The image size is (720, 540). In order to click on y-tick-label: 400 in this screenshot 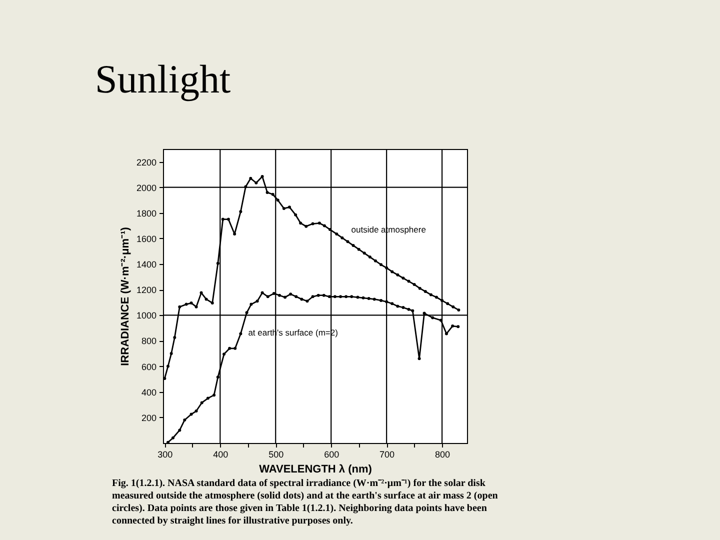, I will do `click(148, 392)`.